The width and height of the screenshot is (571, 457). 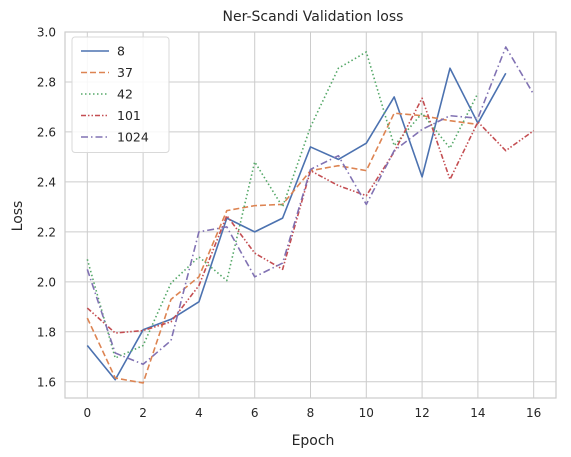 What do you see at coordinates (533, 413) in the screenshot?
I see `x-tick-label: 16` at bounding box center [533, 413].